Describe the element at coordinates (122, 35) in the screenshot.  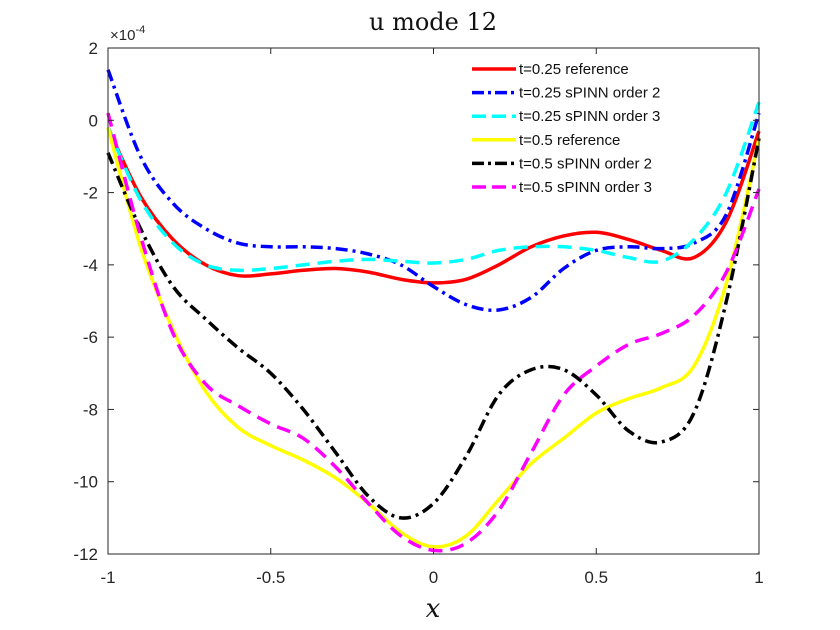
I see `y-multiplier-base: ×10` at that location.